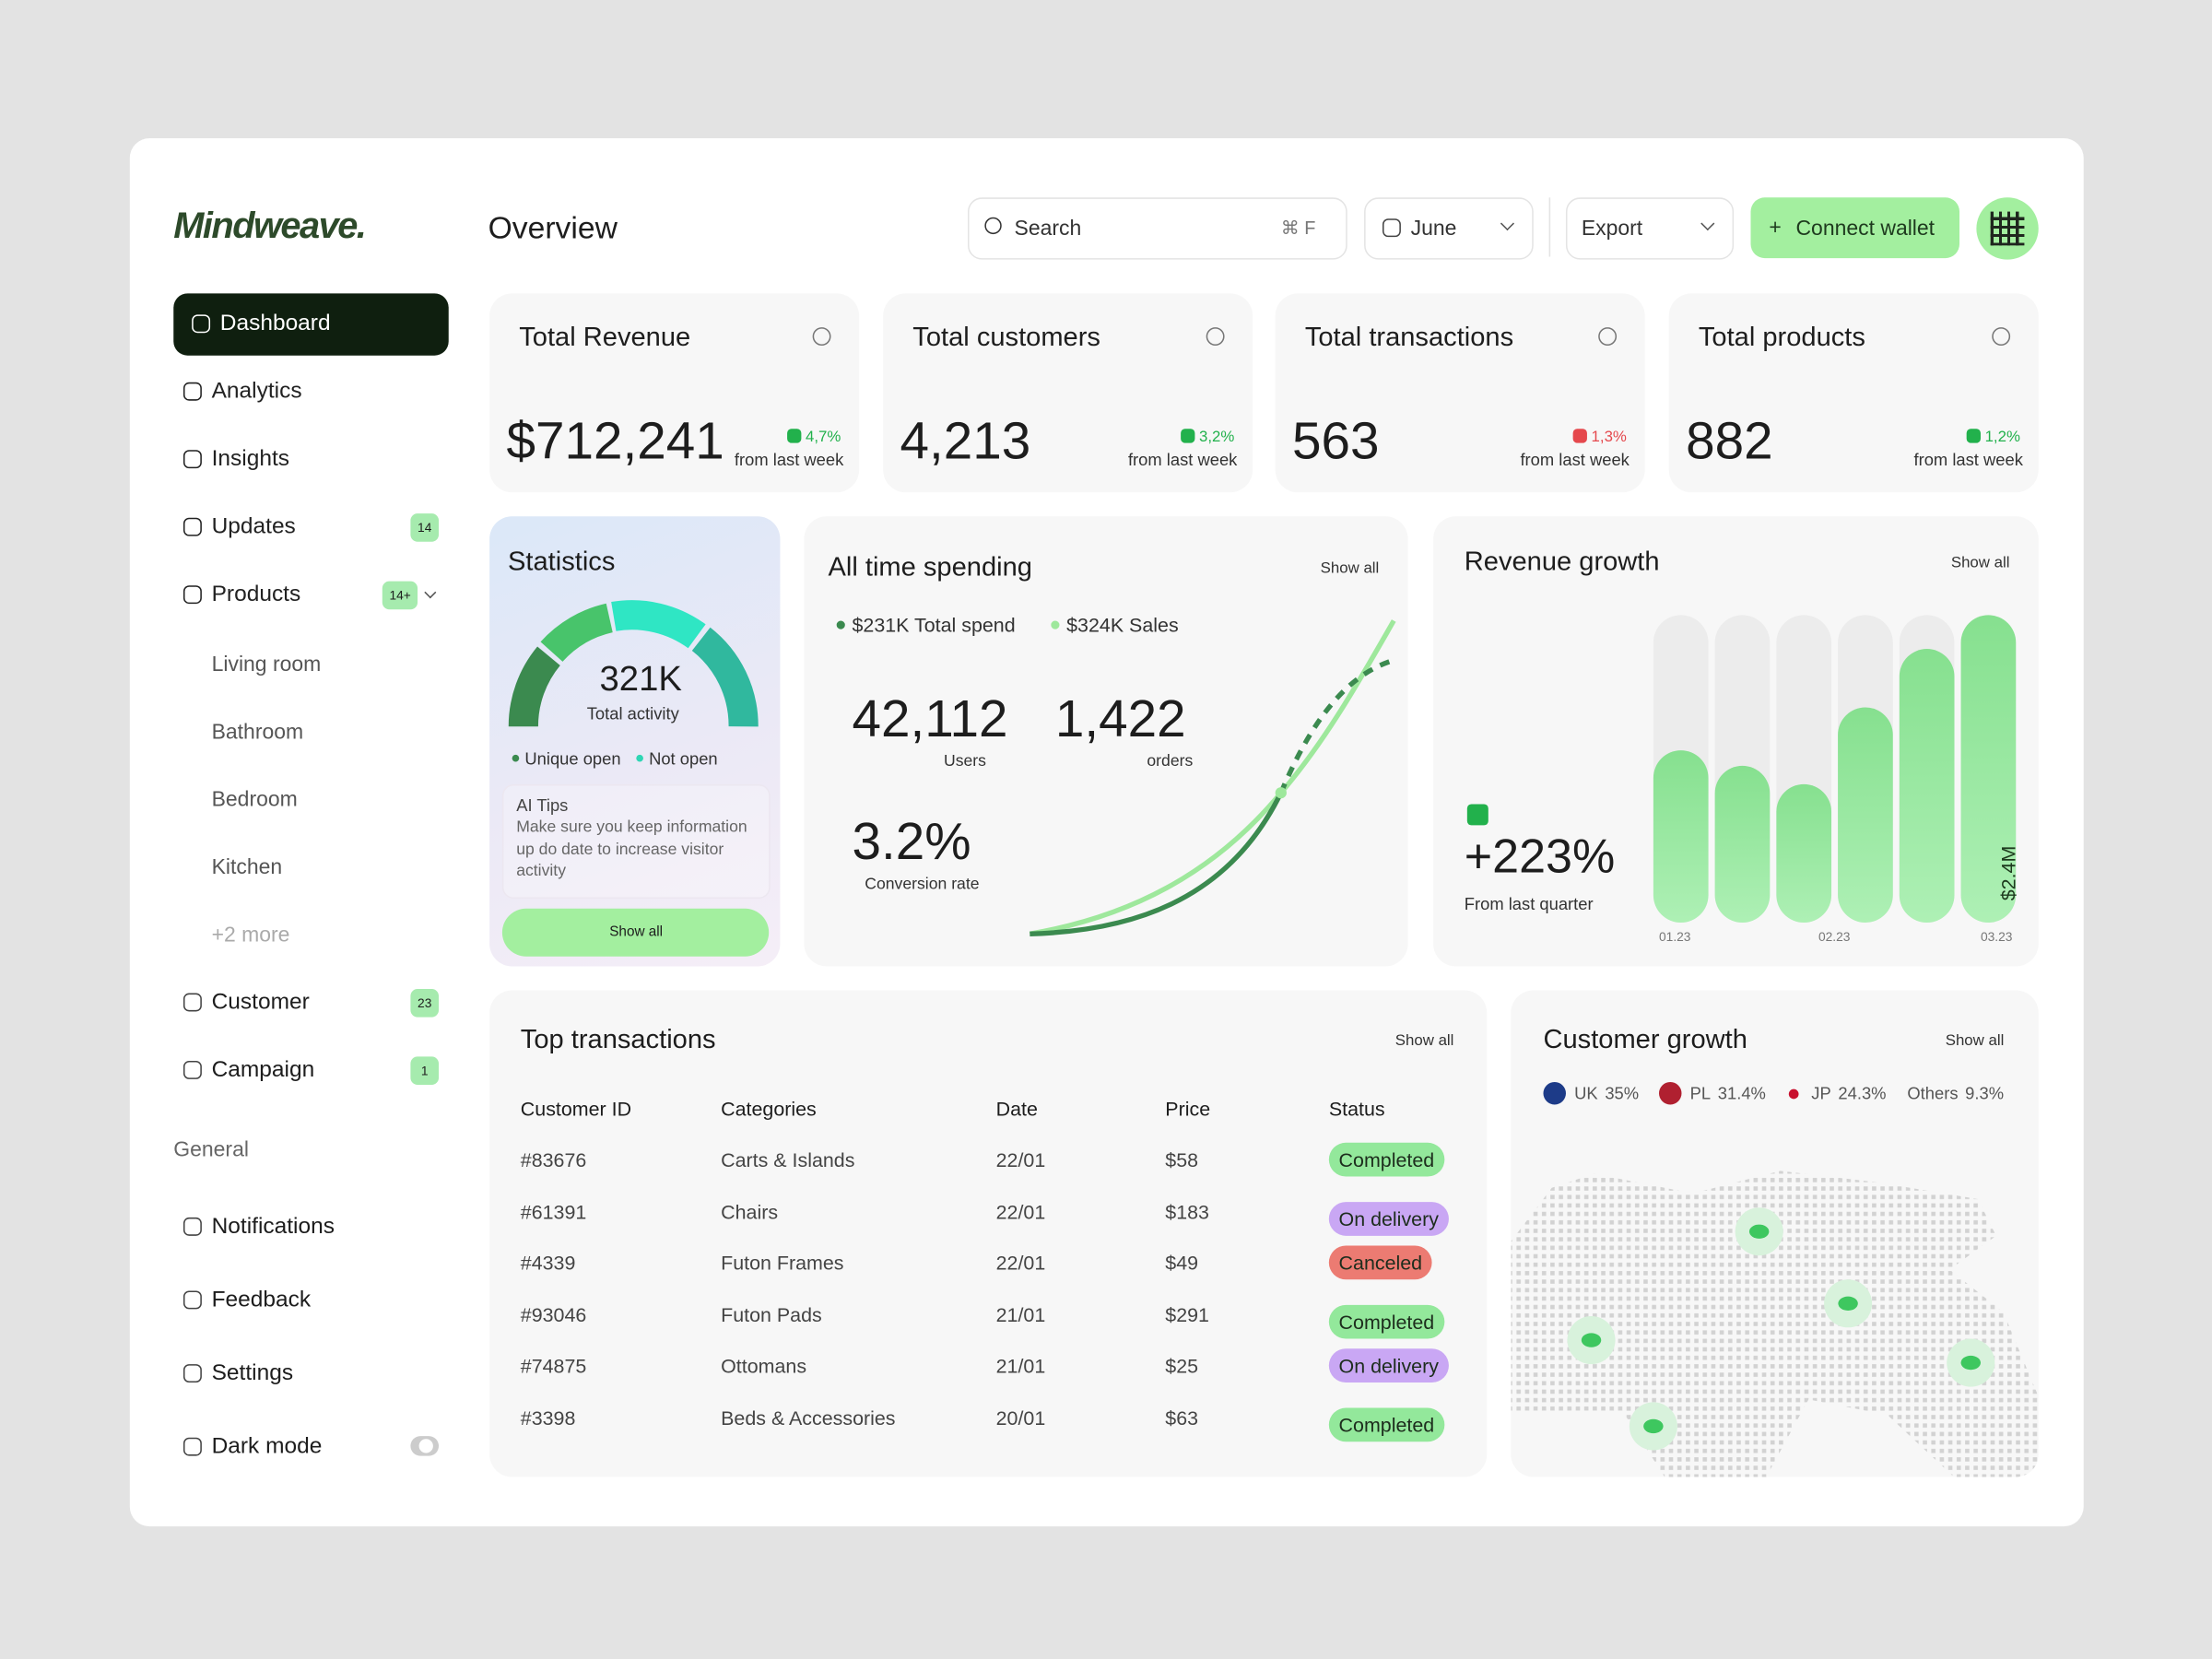 The width and height of the screenshot is (2212, 1659). I want to click on bar, so click(1865, 815).